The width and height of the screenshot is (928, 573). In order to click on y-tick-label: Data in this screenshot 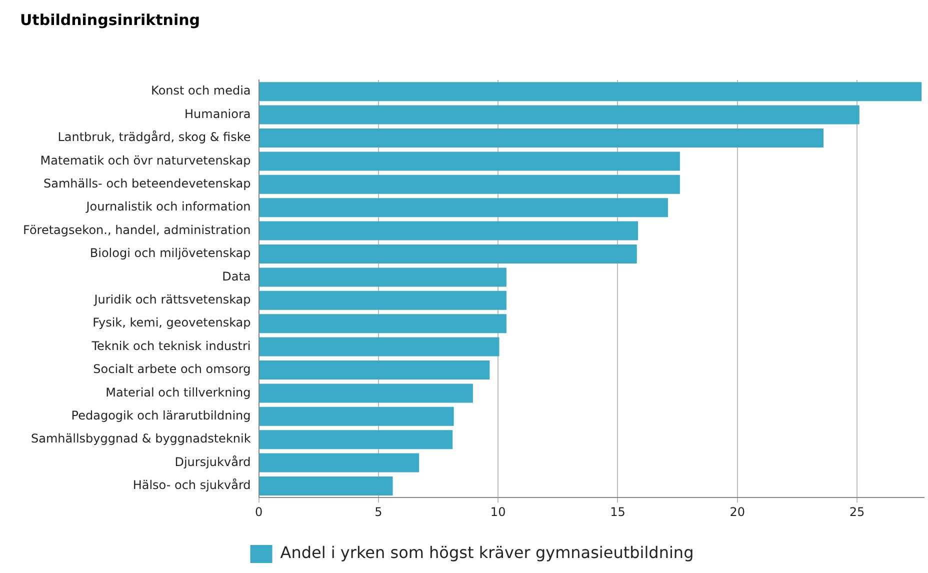, I will do `click(236, 276)`.